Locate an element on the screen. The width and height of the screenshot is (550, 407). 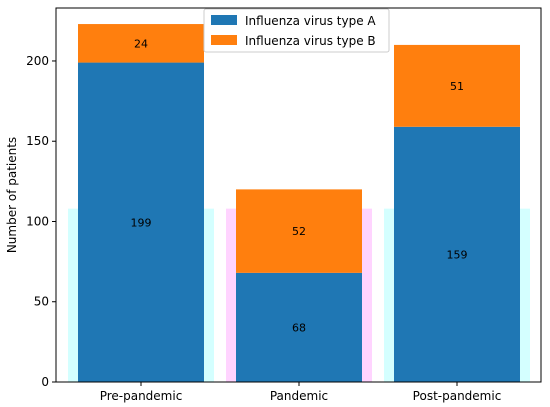
data-label-post-pandemic-type-b: 51 is located at coordinates (457, 86).